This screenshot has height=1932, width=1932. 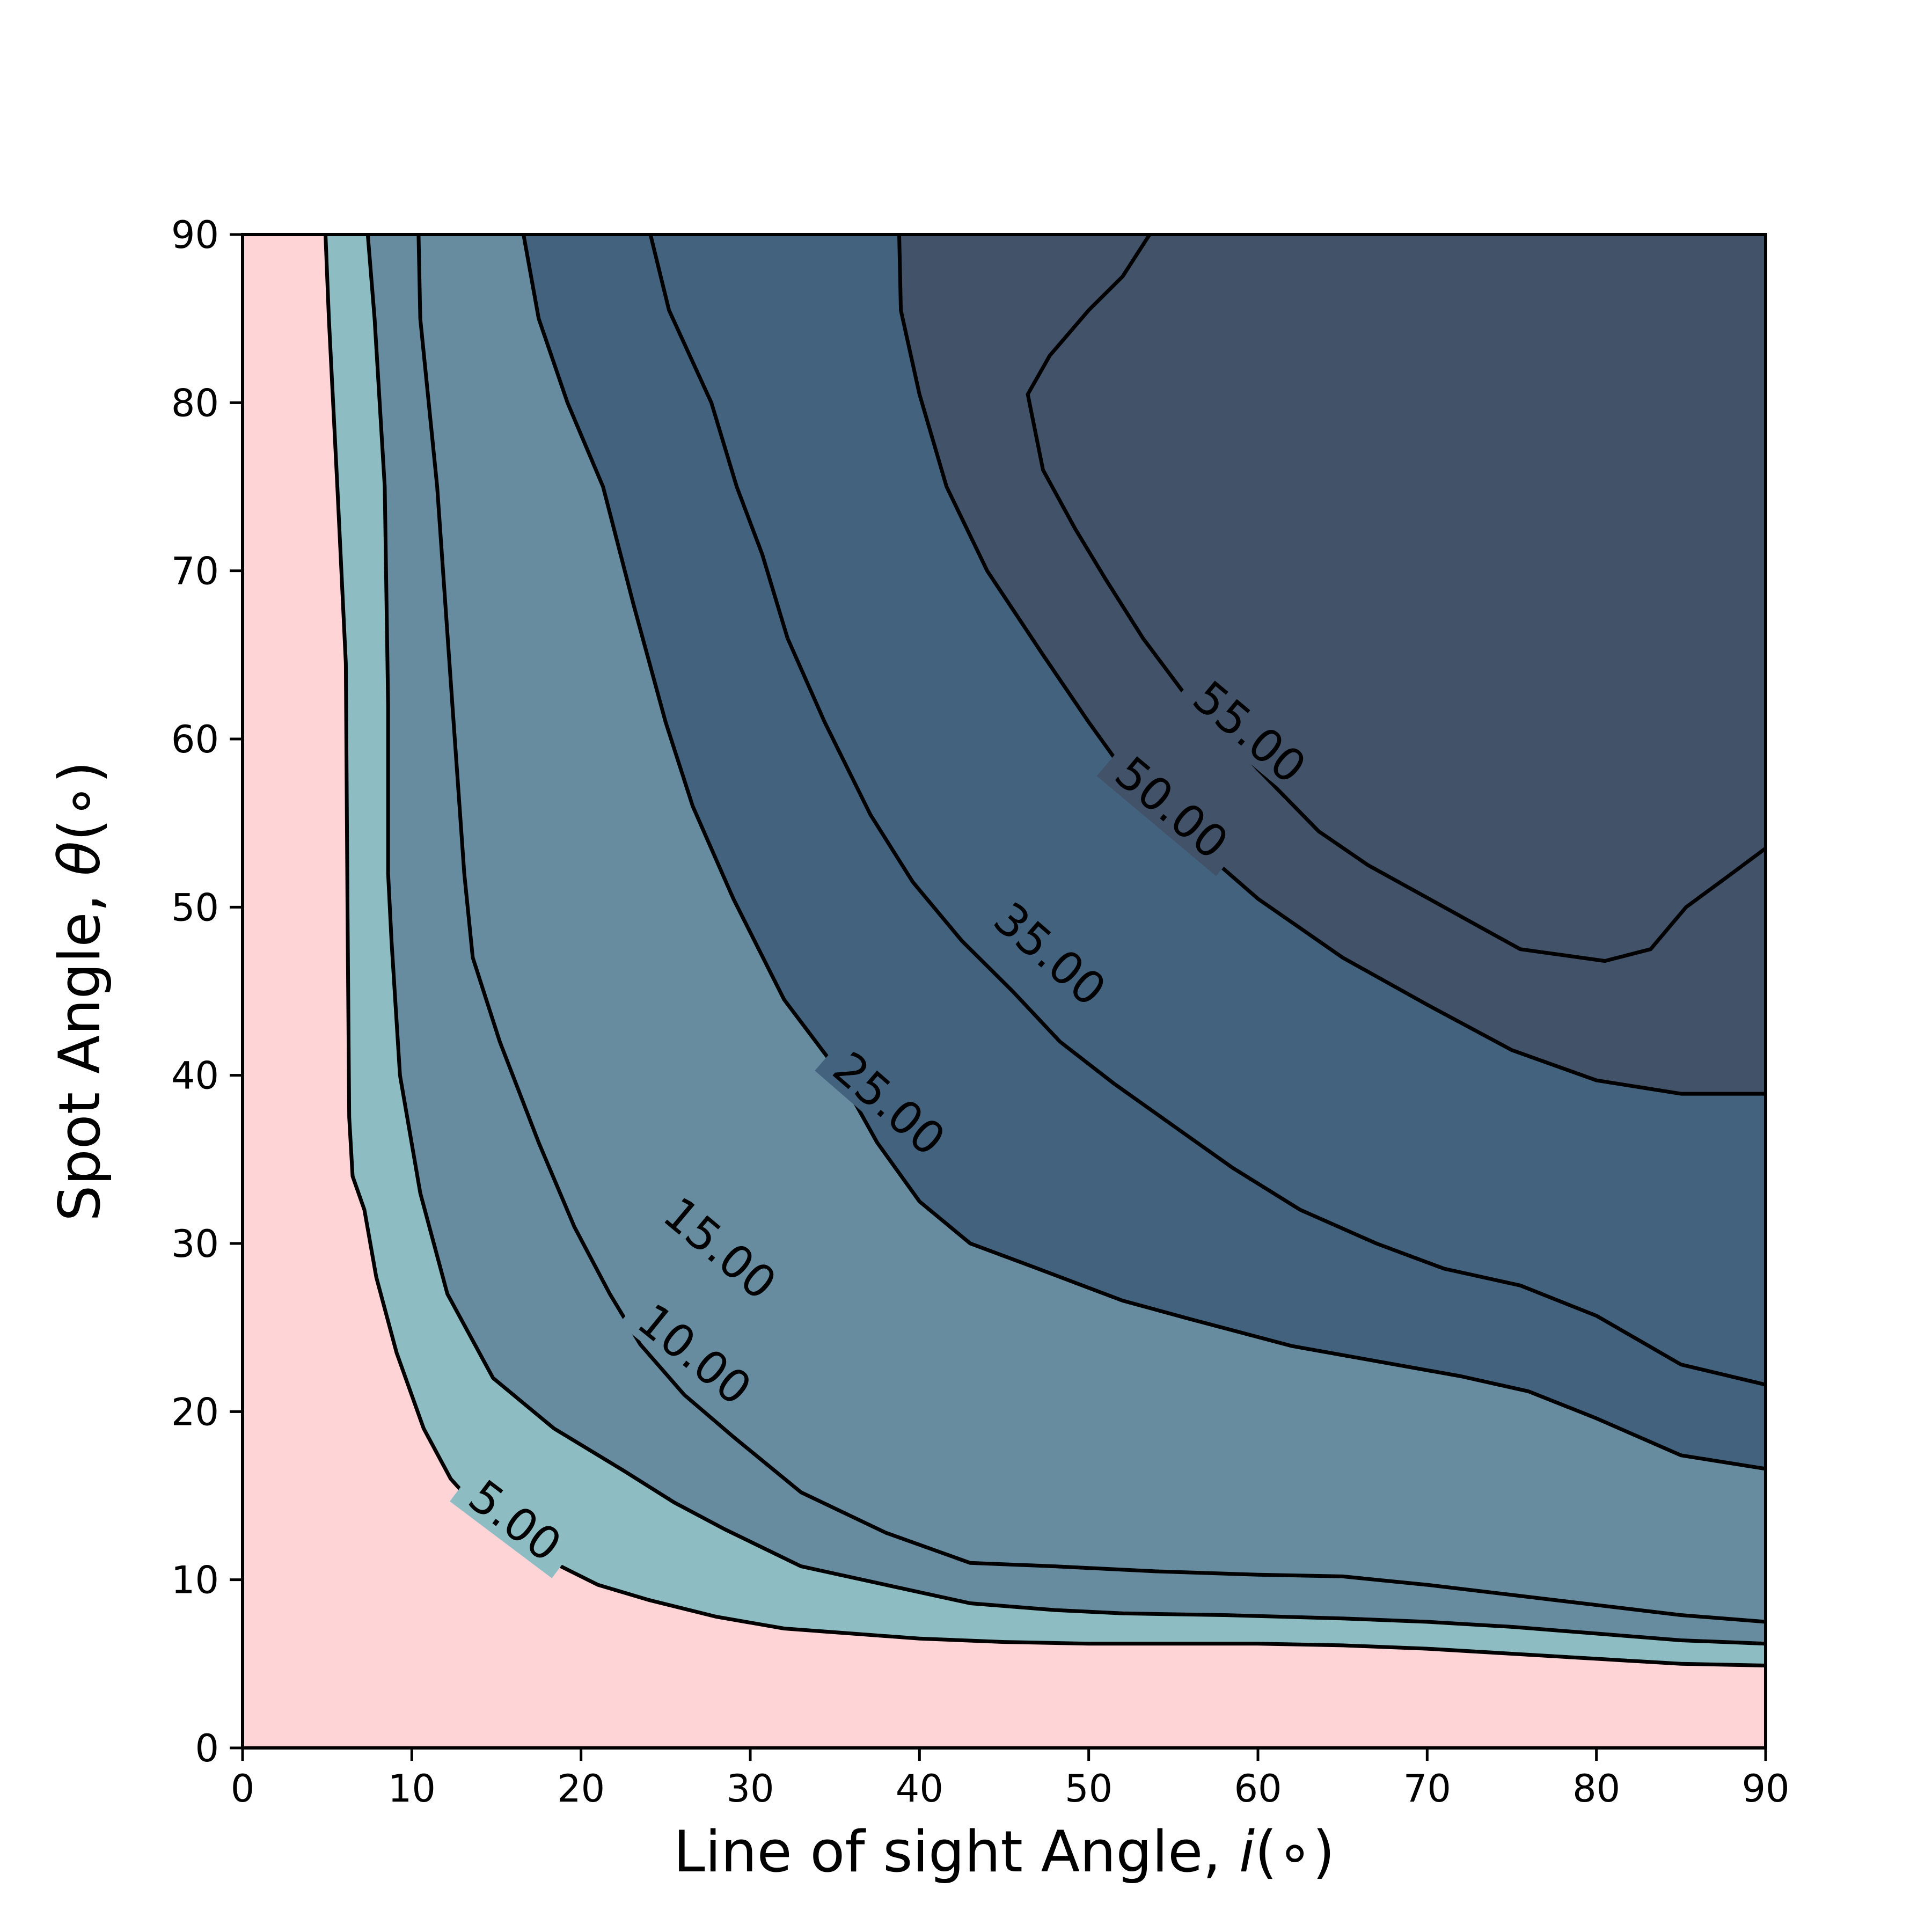 I want to click on y-tick-label-40: 40, so click(x=195, y=1076).